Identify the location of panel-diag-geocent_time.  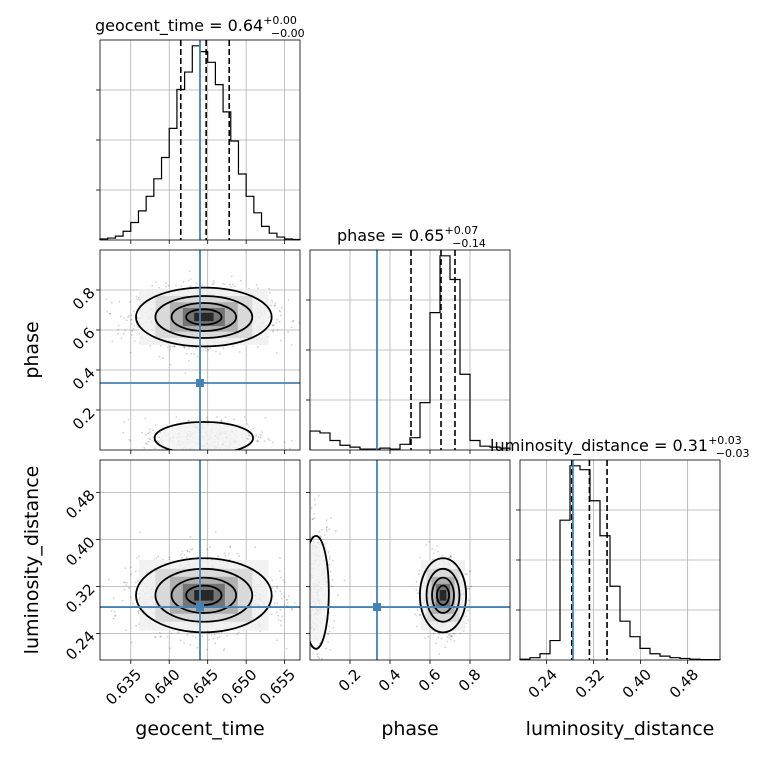
(198, 141).